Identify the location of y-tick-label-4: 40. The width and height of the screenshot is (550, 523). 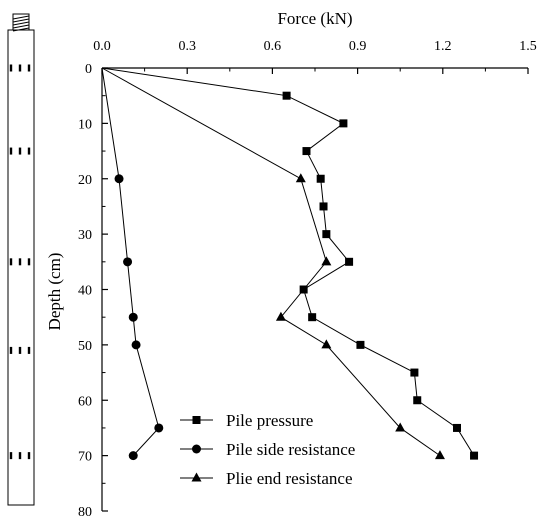
(85, 291).